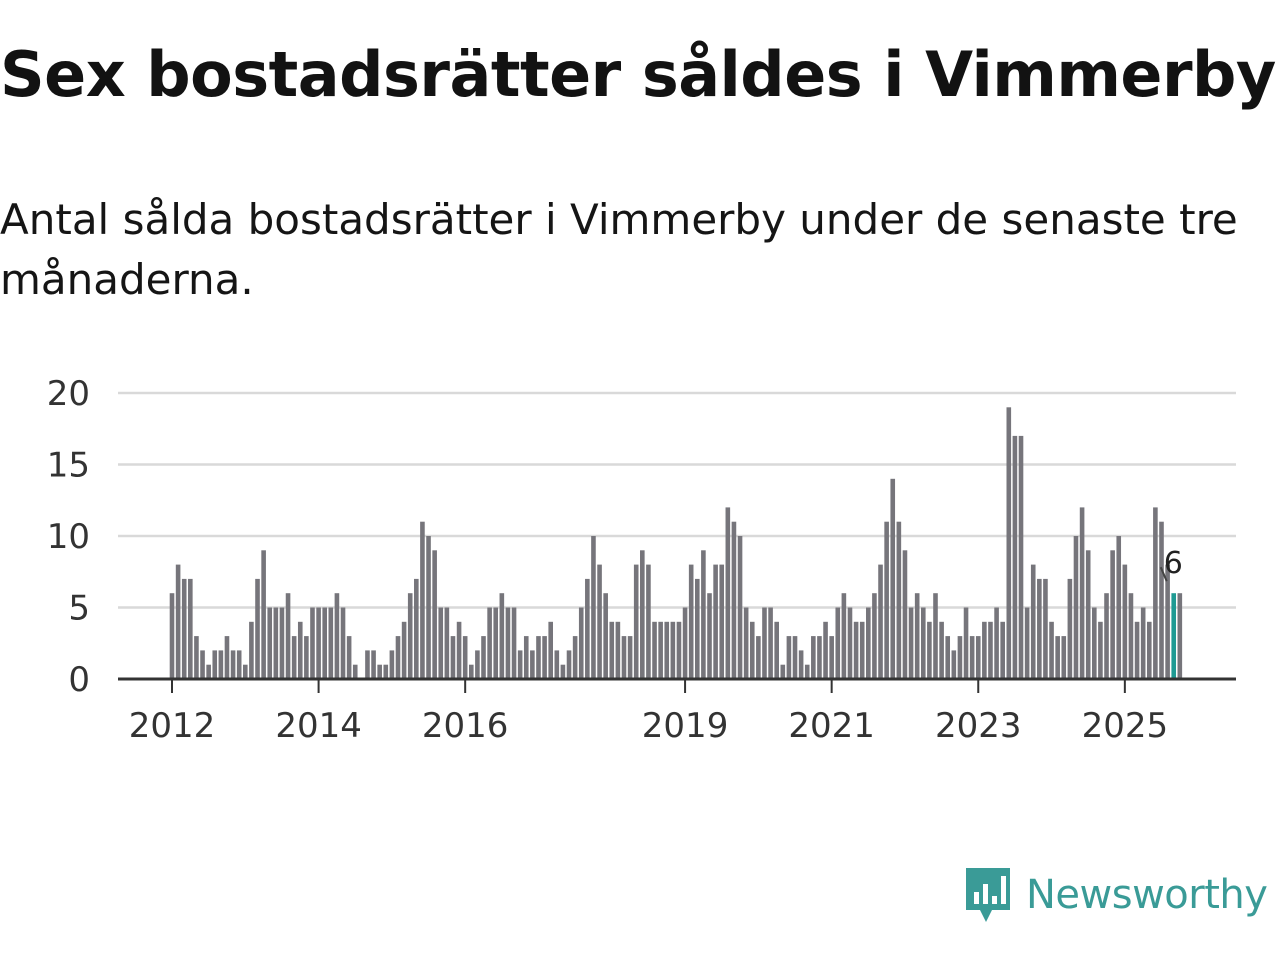  What do you see at coordinates (318, 726) in the screenshot?
I see `x-tick-label: 2014` at bounding box center [318, 726].